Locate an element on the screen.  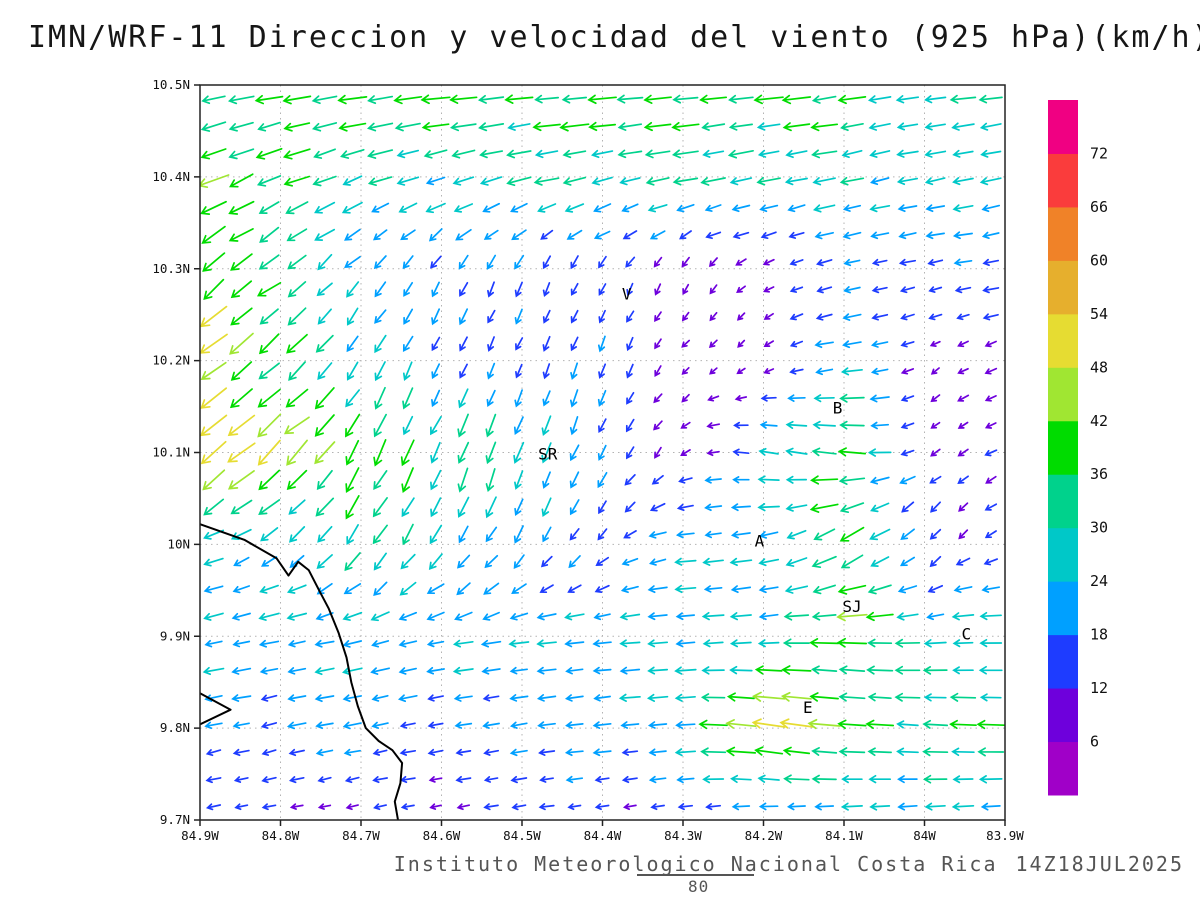
x-tick-label: 84.4W is located at coordinates (603, 835).